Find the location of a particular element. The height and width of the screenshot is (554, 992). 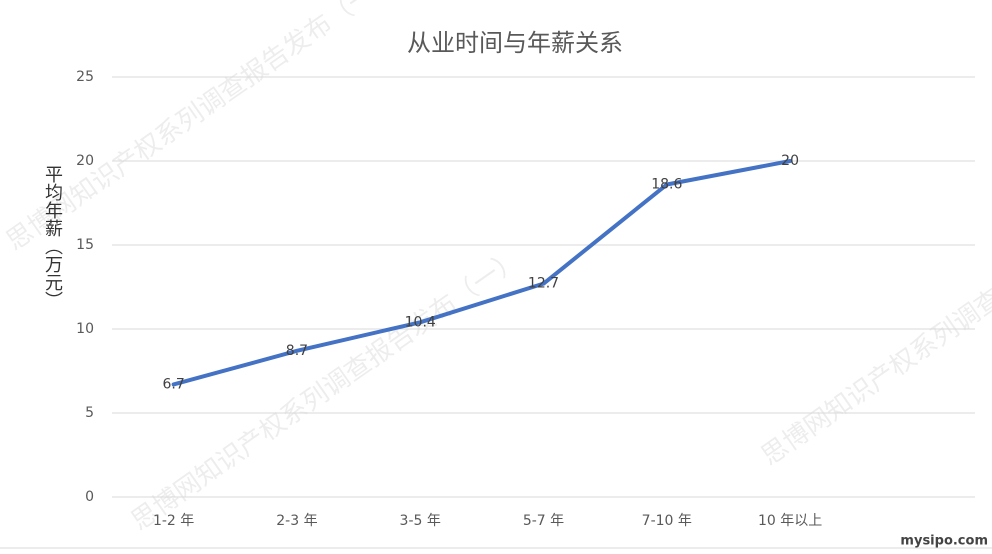

y-tick-label: 10 is located at coordinates (85, 329).